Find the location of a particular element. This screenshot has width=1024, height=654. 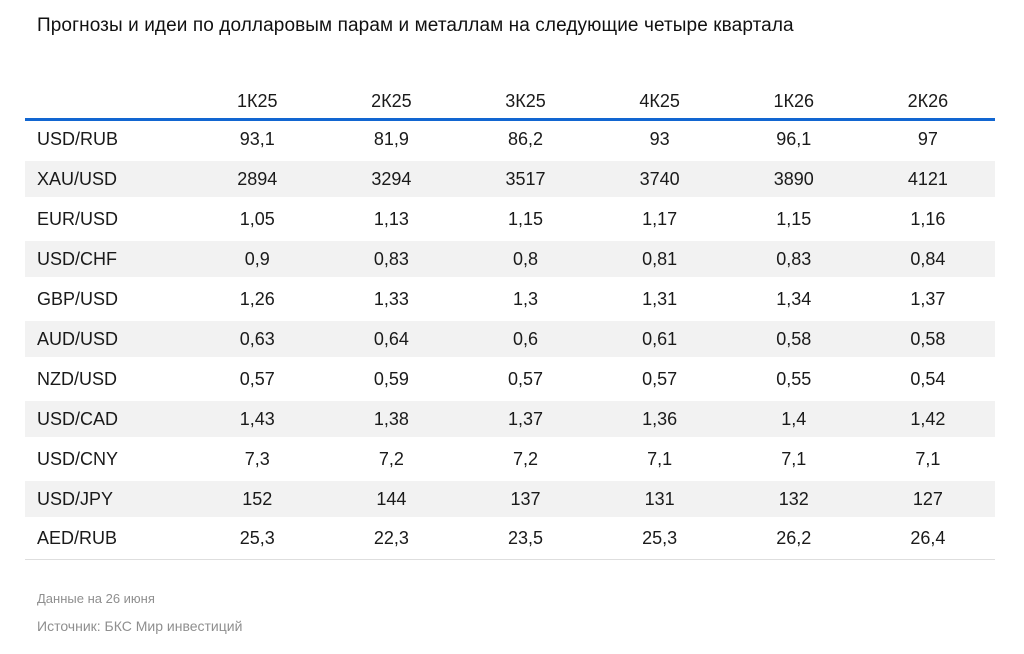

table-row: XAU/USD 2894 3294 3517 3740 3890 4121 is located at coordinates (510, 179).